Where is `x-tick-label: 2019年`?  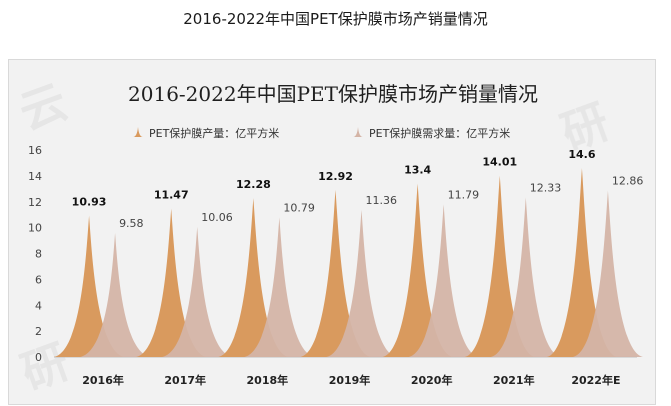 x-tick-label: 2019年 is located at coordinates (350, 380).